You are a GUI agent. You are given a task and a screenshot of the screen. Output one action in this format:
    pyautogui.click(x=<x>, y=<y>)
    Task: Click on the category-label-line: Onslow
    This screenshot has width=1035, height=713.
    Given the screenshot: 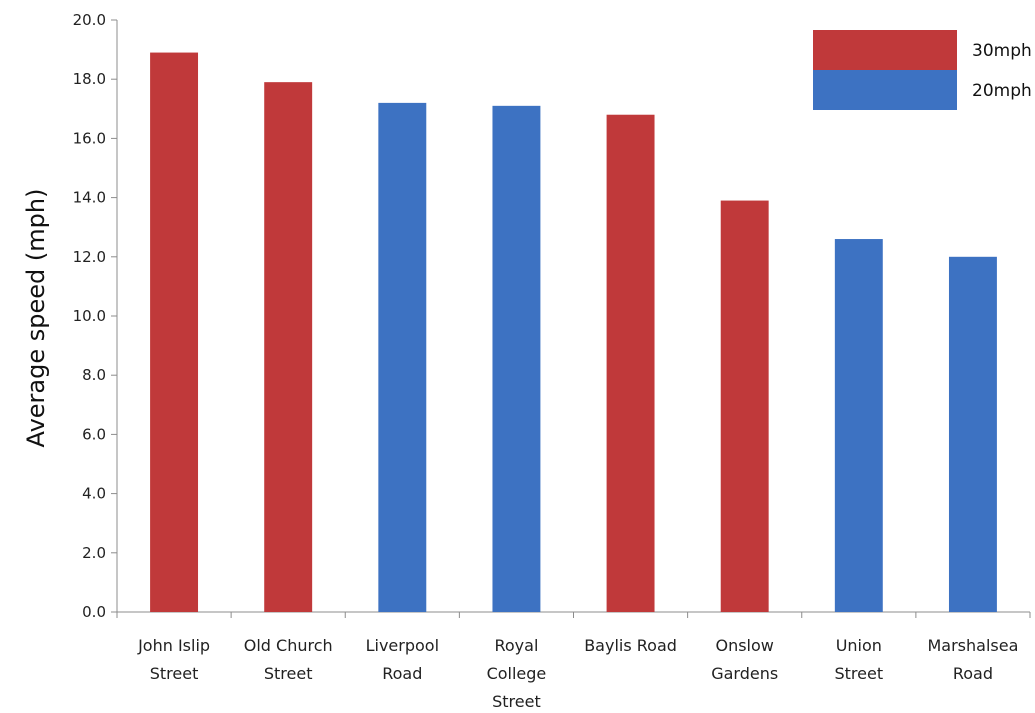 What is the action you would take?
    pyautogui.click(x=744, y=645)
    